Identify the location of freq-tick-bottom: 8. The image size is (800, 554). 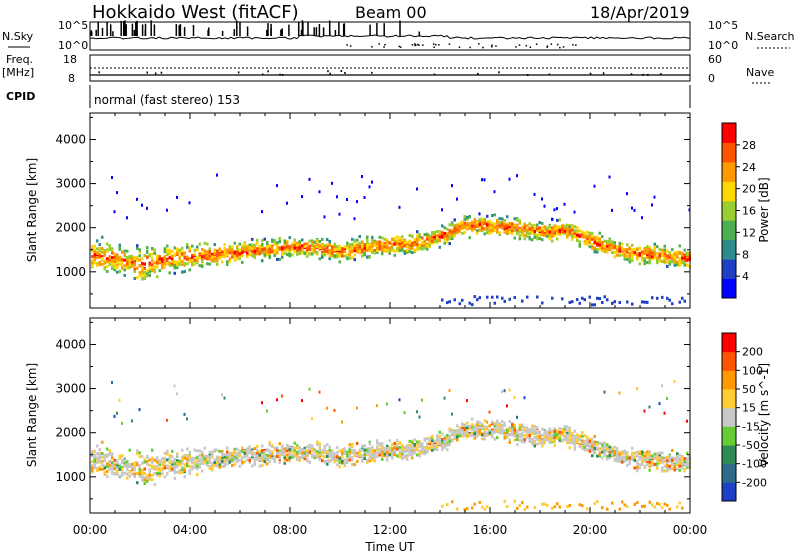
(71, 78).